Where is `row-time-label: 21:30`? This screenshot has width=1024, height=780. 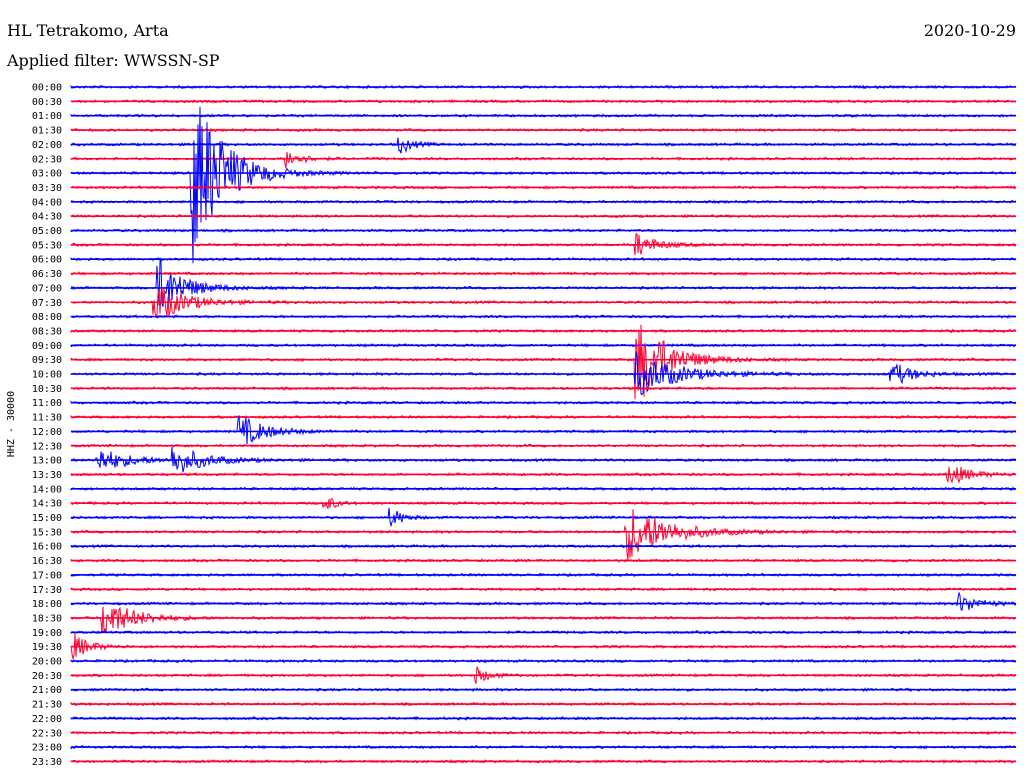
row-time-label: 21:30 is located at coordinates (47, 705).